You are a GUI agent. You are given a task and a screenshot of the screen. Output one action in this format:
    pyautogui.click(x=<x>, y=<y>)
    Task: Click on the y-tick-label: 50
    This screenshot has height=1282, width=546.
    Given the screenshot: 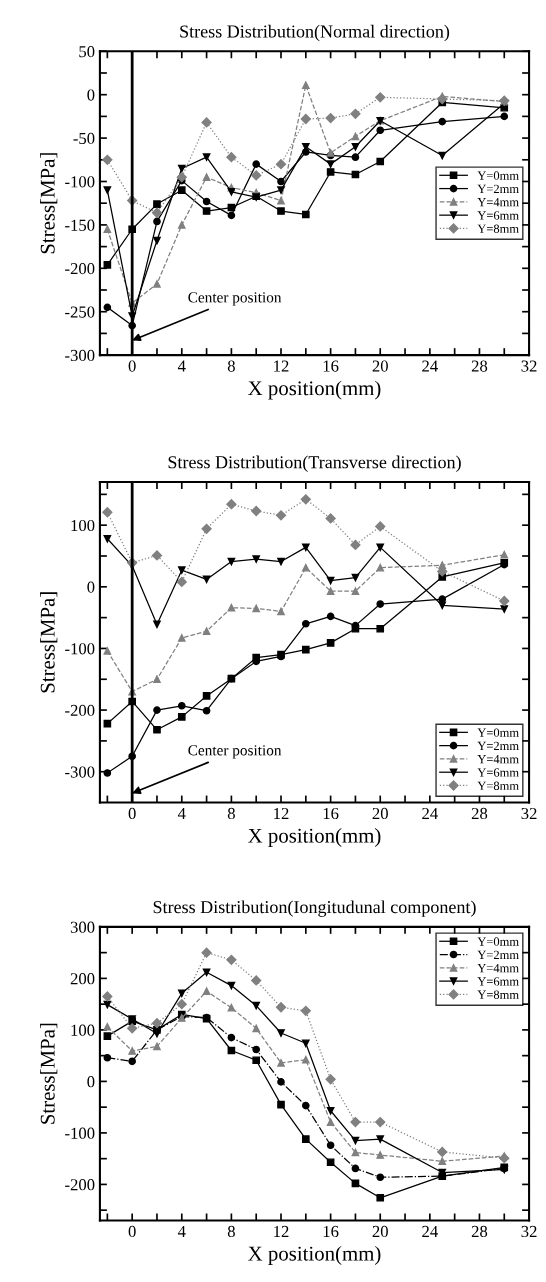 What is the action you would take?
    pyautogui.click(x=87, y=51)
    